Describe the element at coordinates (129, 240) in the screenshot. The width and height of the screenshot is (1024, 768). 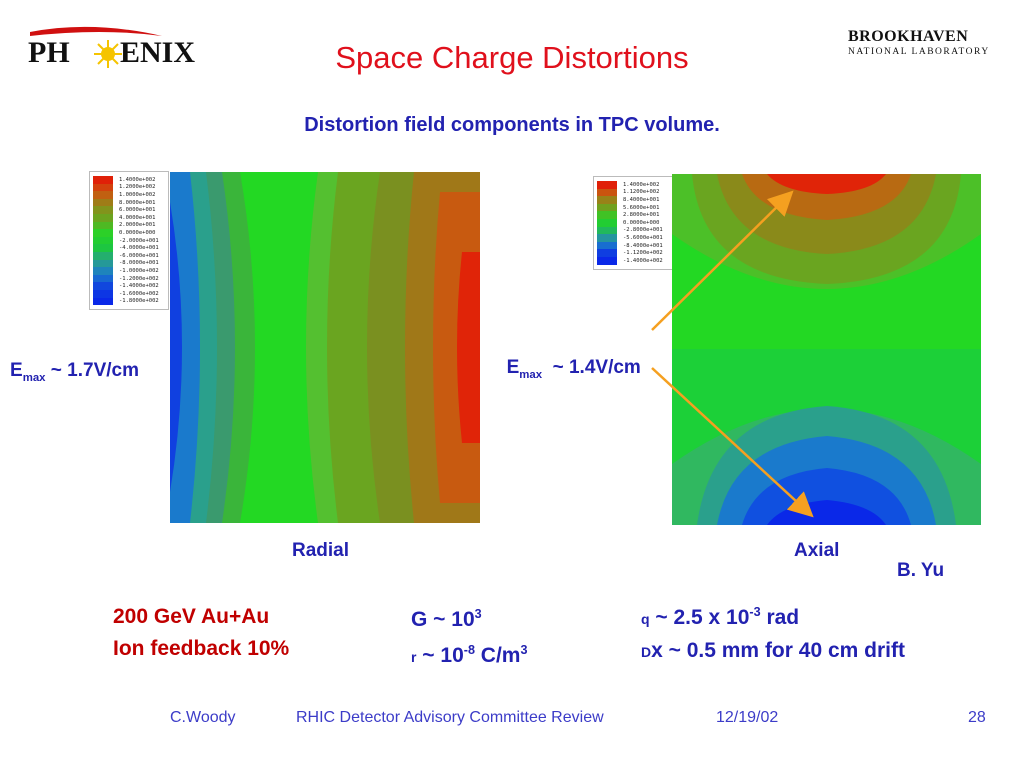
I see `legend-row: -2.0000e+001` at that location.